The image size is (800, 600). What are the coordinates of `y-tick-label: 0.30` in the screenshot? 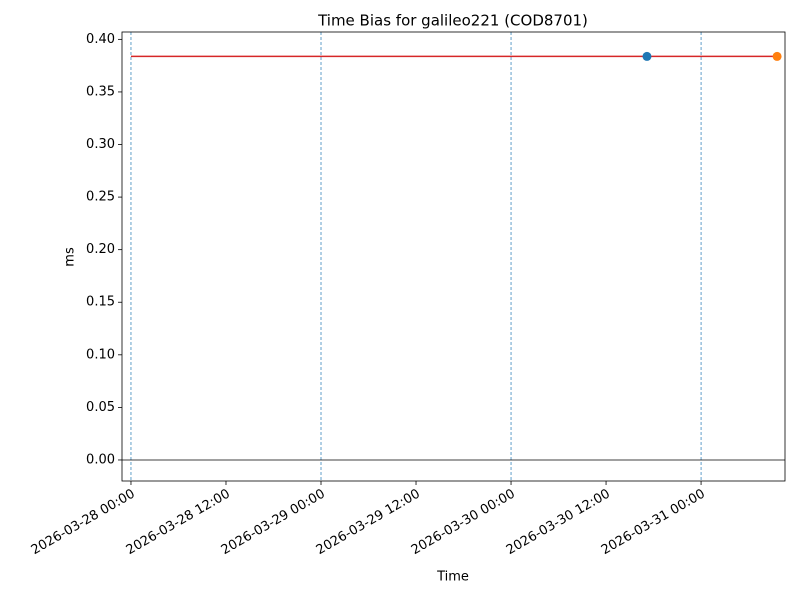 It's located at (100, 144).